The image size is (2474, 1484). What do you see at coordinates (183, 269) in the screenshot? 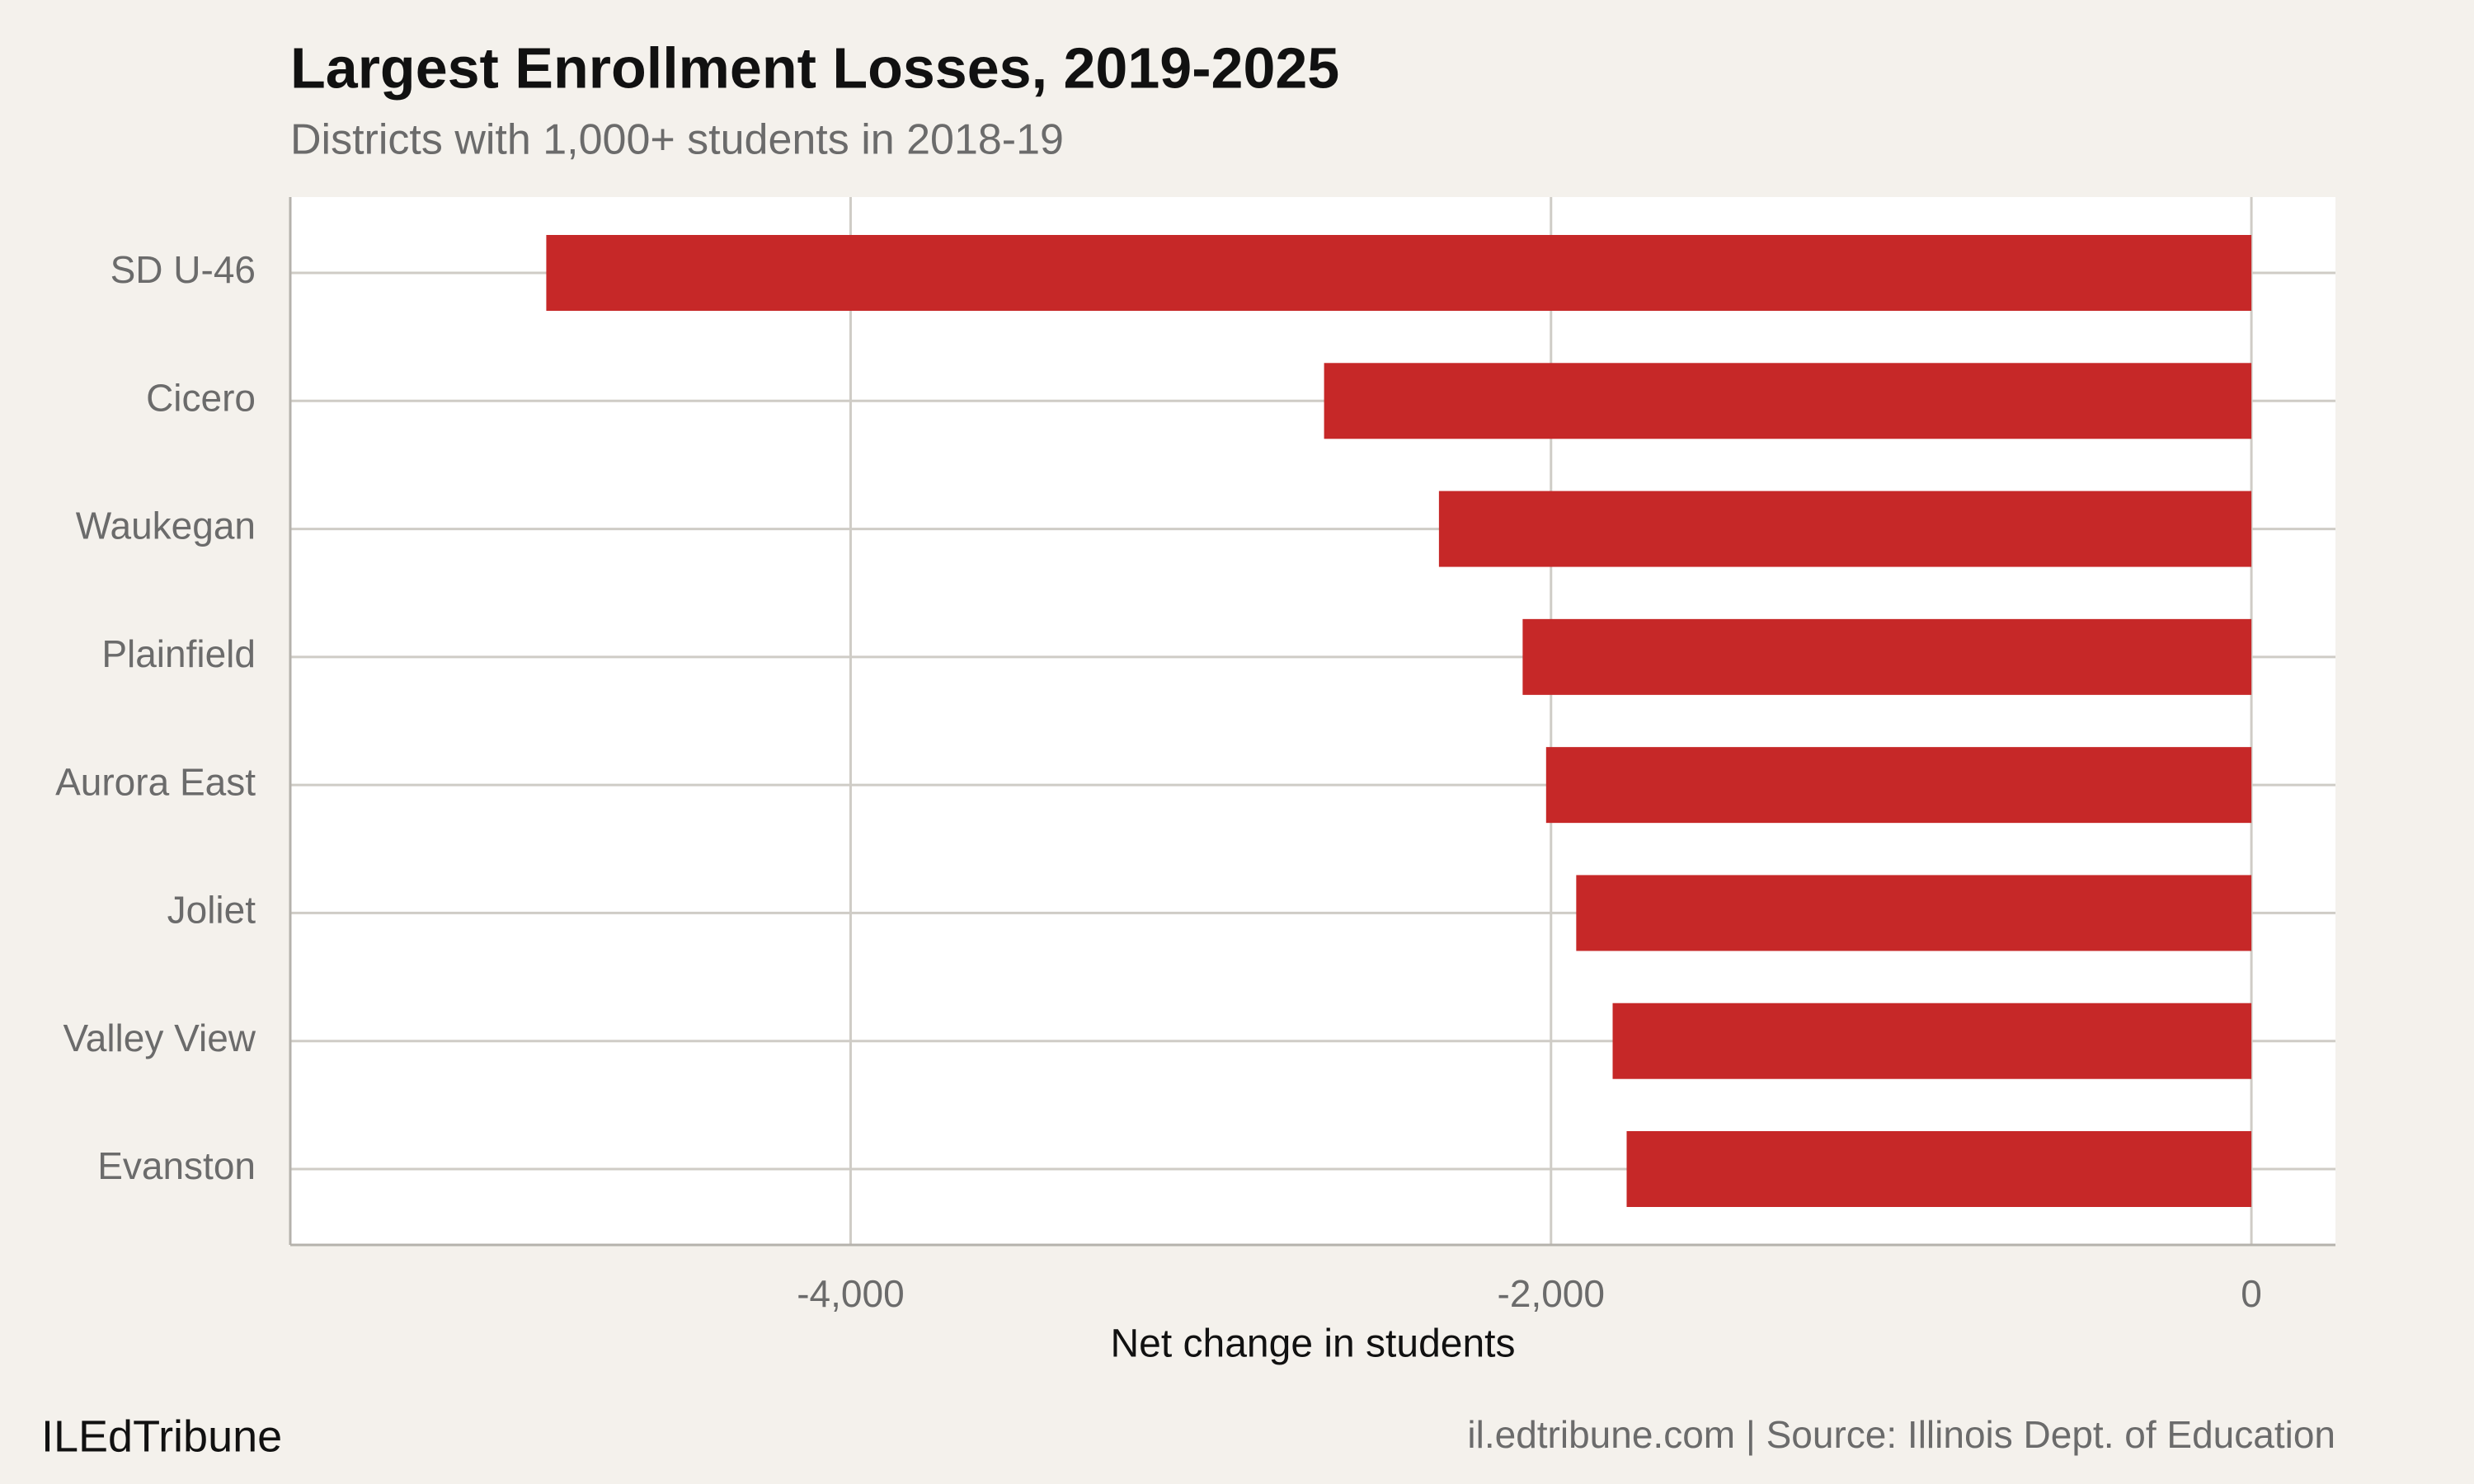
I see `y-tick-label: SD U-46` at bounding box center [183, 269].